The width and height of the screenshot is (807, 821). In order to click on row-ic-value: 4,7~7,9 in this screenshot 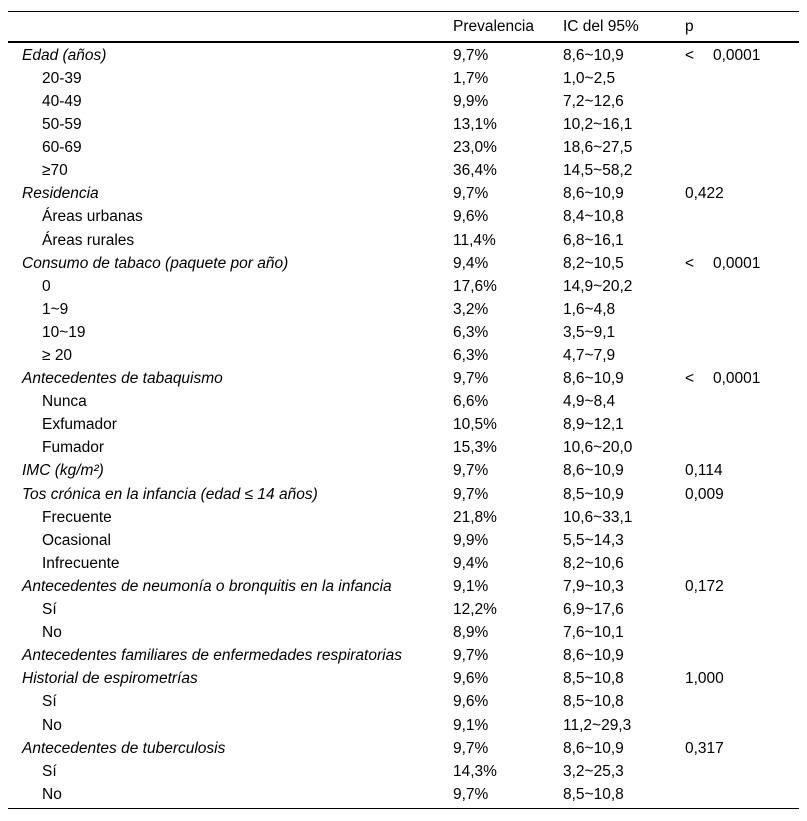, I will do `click(589, 356)`.